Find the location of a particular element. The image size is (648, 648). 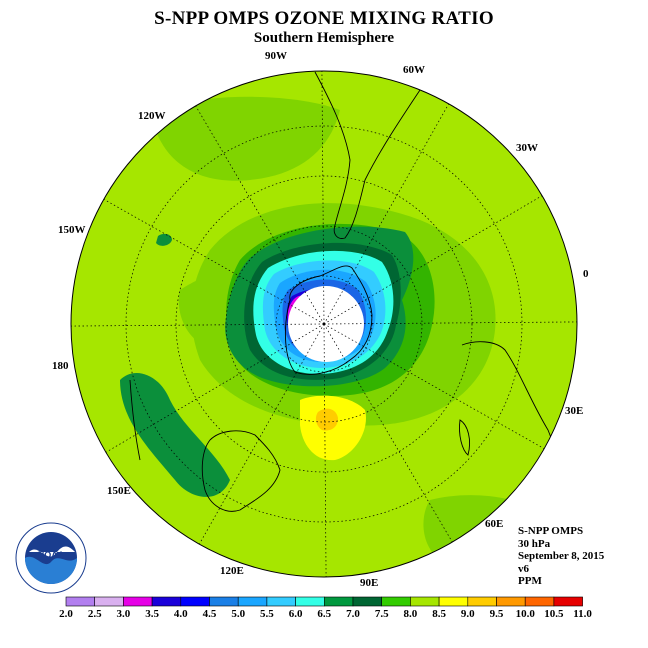

lon-label-0: 0 is located at coordinates (586, 274).